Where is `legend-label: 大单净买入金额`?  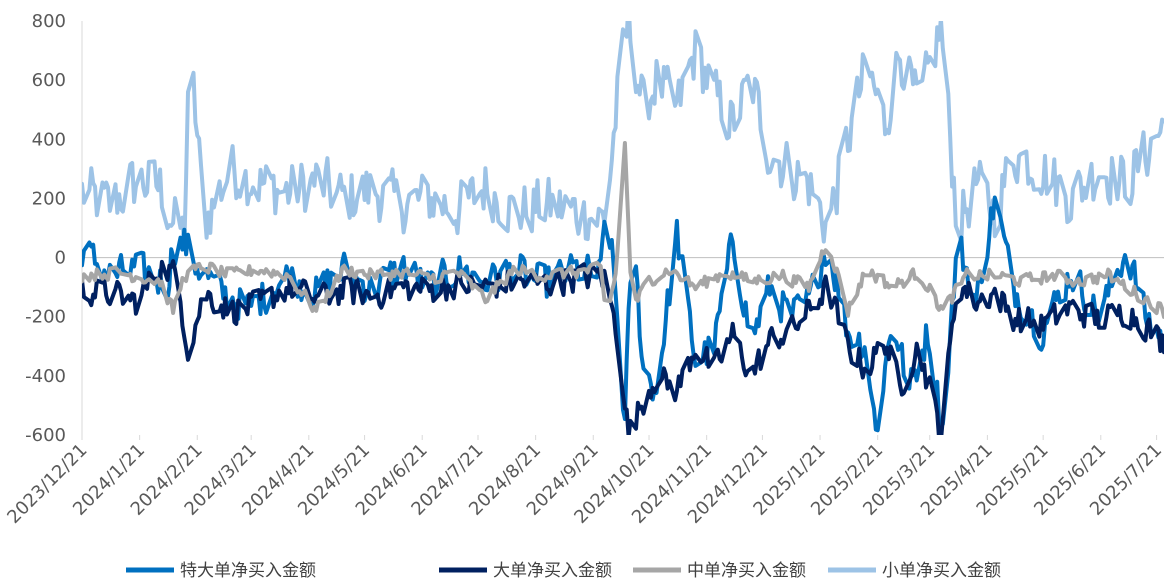
legend-label: 大单净买入金额 is located at coordinates (552, 571).